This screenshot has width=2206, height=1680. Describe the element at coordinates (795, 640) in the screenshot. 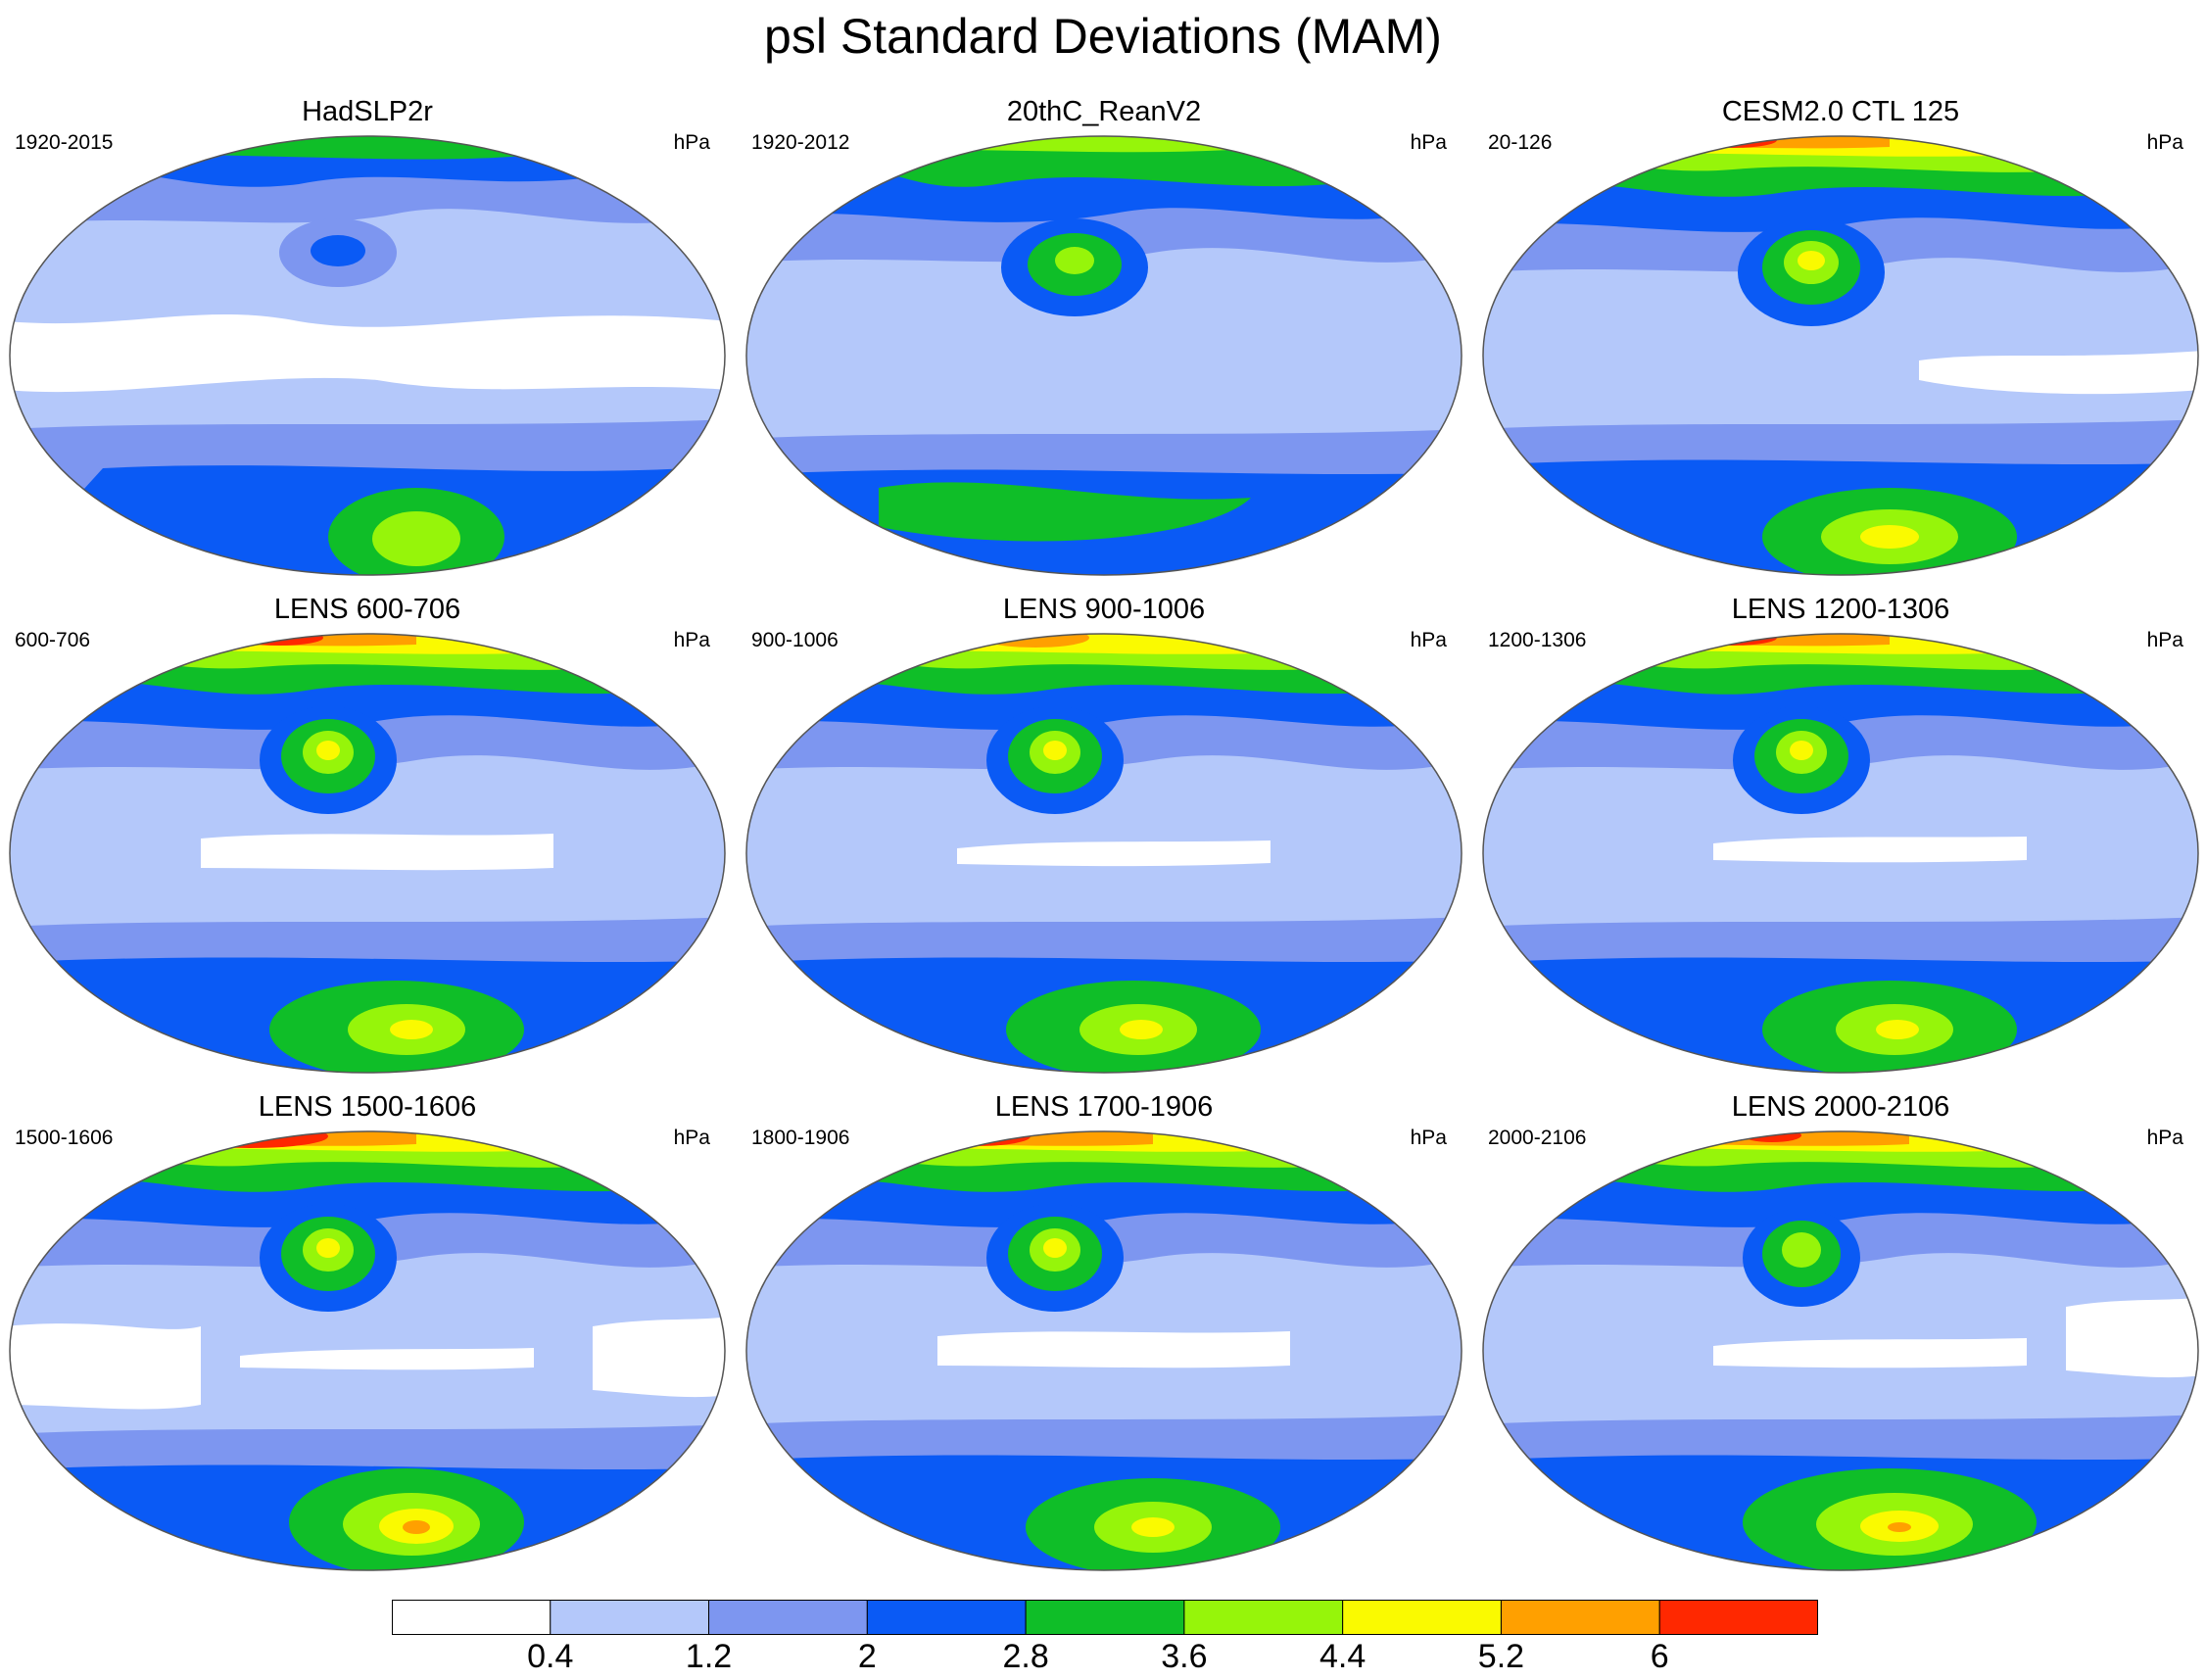

I see `panel-period: 900-1006` at that location.